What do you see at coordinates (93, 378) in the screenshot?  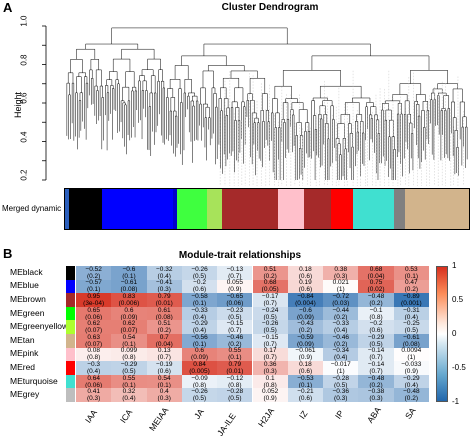 I see `correlation-value: 0.64` at bounding box center [93, 378].